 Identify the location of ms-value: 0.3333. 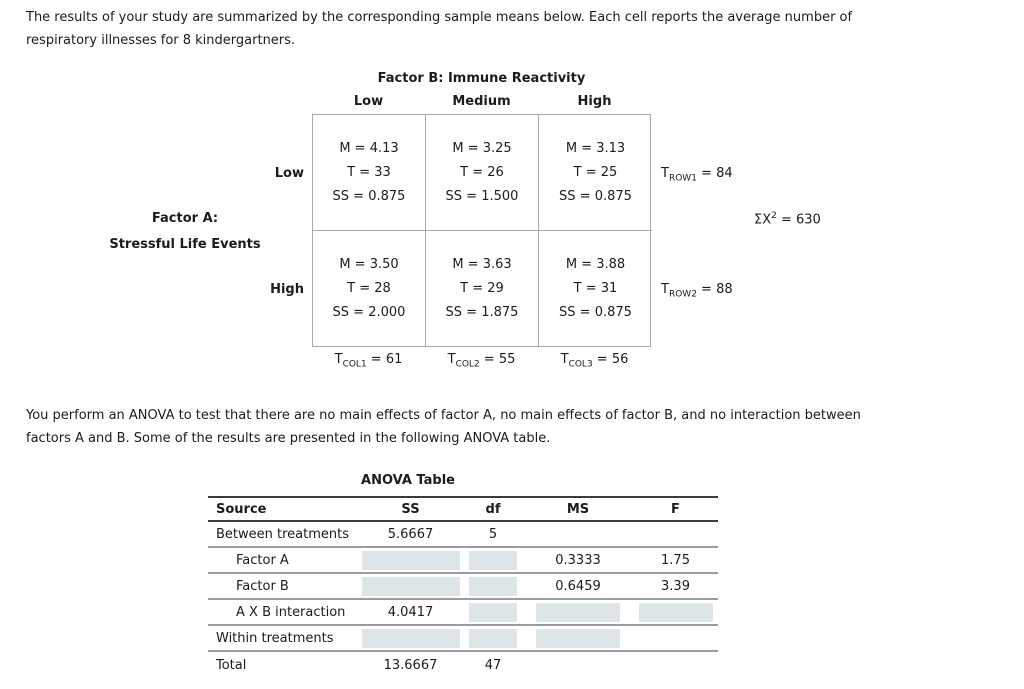
(578, 560).